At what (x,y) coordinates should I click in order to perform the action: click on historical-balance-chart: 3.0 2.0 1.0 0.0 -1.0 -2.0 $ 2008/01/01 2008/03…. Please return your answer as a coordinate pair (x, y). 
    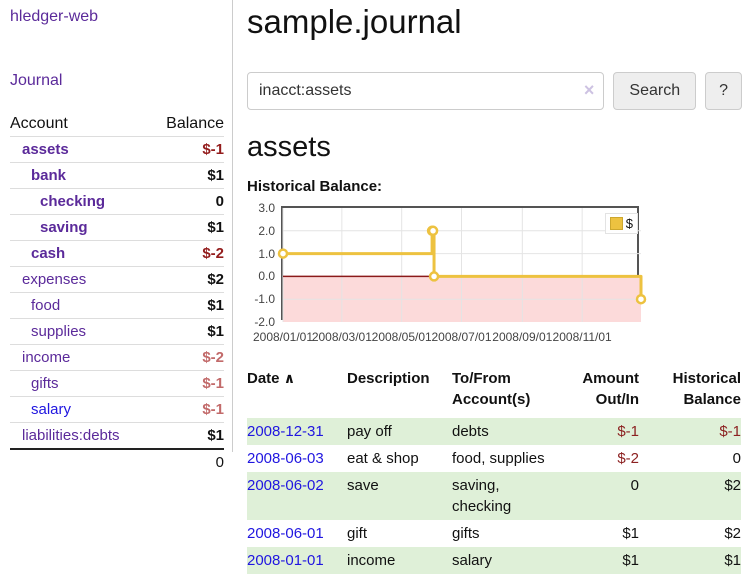
    Looking at the image, I should click on (447, 275).